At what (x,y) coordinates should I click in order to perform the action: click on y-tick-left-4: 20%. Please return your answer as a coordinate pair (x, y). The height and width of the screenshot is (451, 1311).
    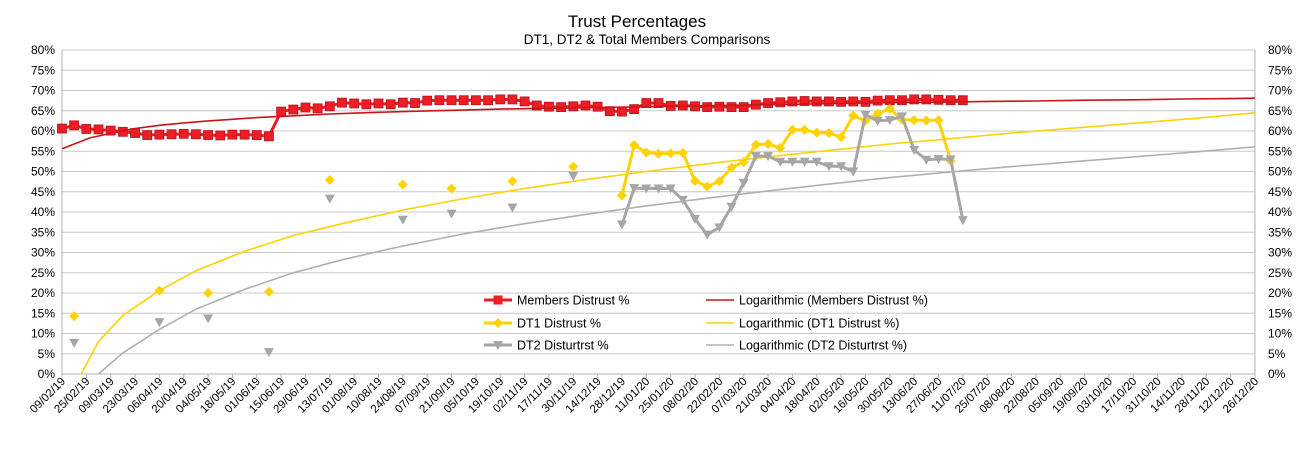
    Looking at the image, I should click on (43, 293).